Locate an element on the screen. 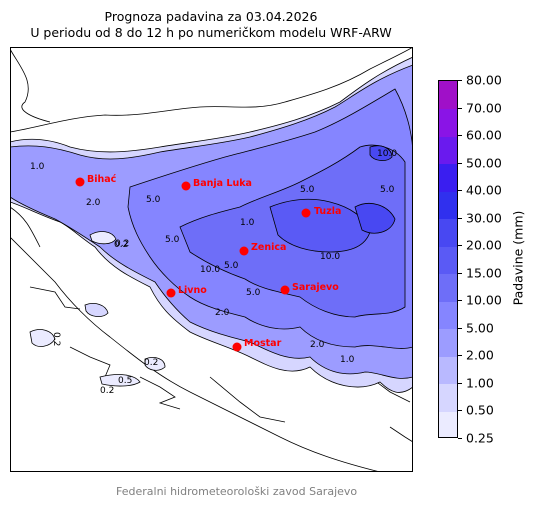  colorbar-tick-label: 0.50 is located at coordinates (480, 410).